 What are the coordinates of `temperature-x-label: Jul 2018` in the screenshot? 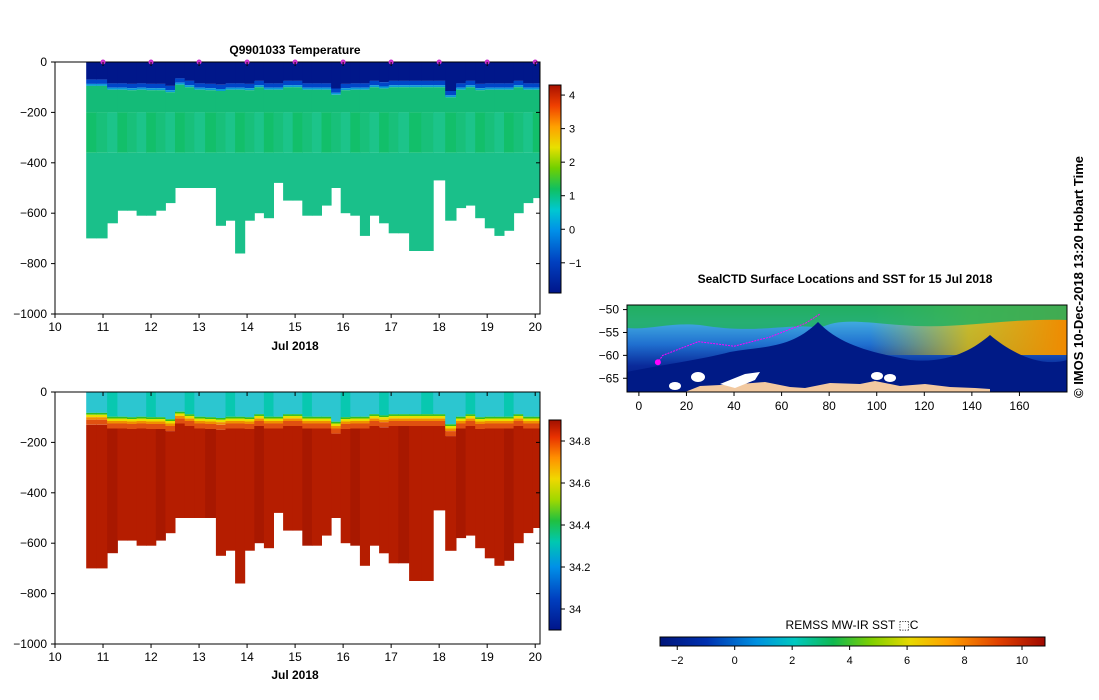 It's located at (295, 346).